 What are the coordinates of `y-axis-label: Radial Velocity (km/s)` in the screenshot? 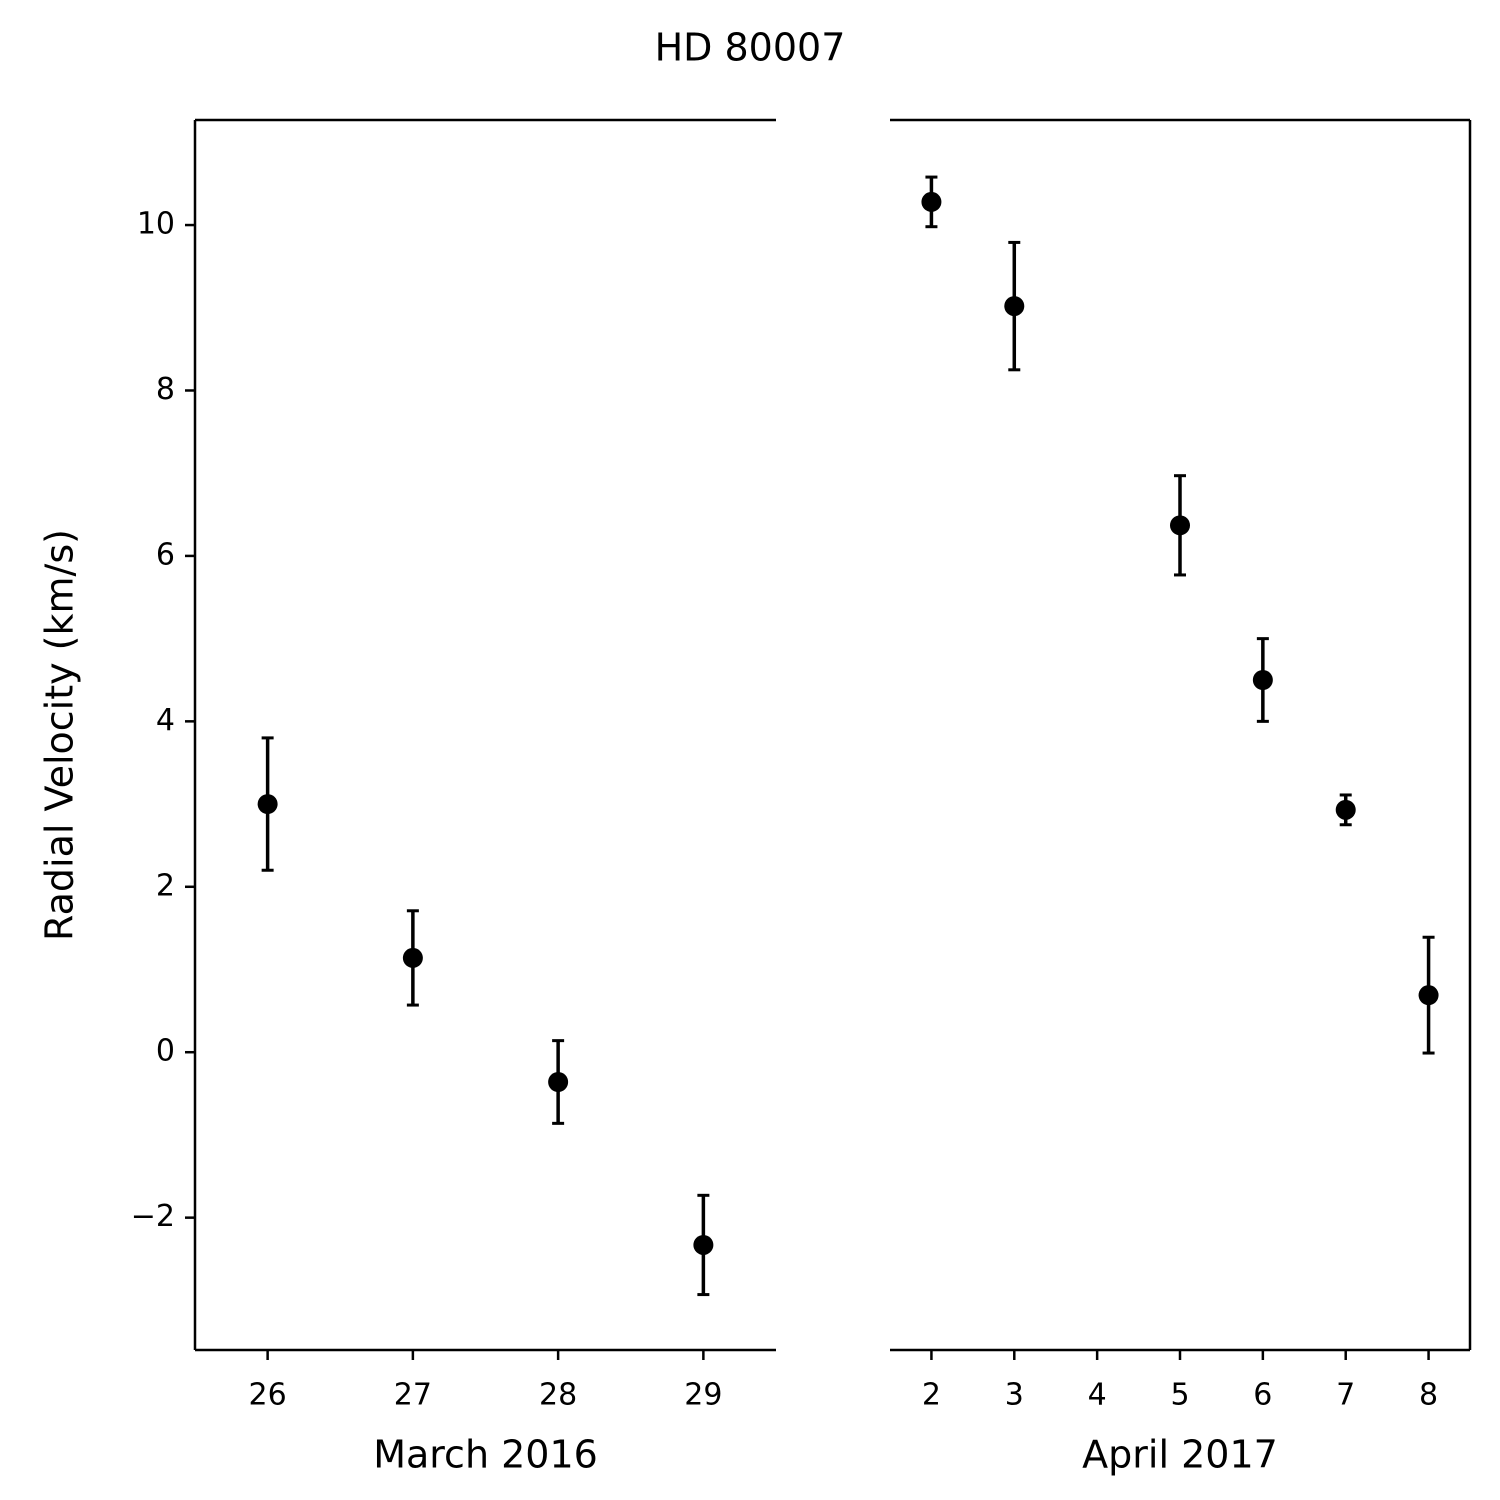 It's located at (60, 735).